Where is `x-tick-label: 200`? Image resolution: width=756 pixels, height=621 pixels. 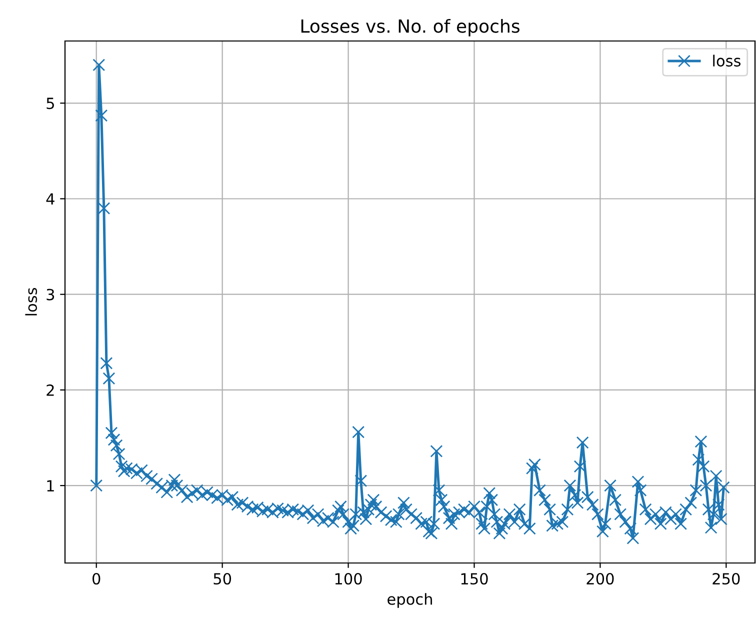
x-tick-label: 200 is located at coordinates (600, 578).